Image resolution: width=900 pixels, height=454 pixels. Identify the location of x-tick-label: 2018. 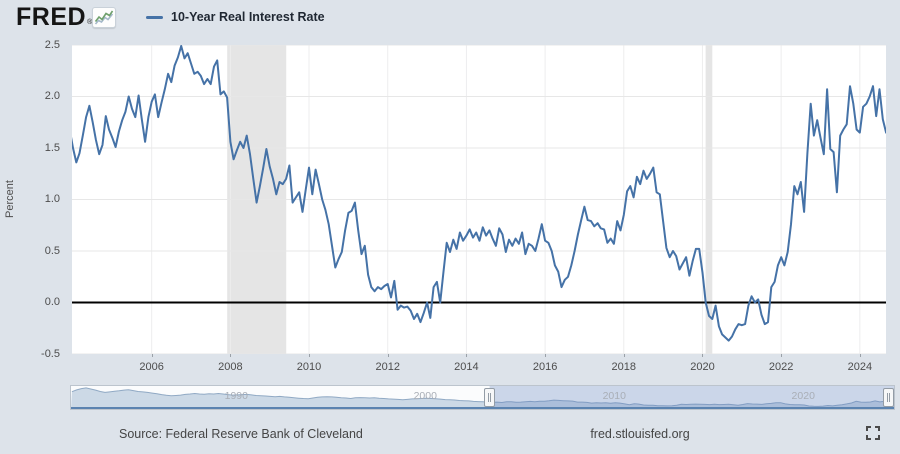
(624, 367).